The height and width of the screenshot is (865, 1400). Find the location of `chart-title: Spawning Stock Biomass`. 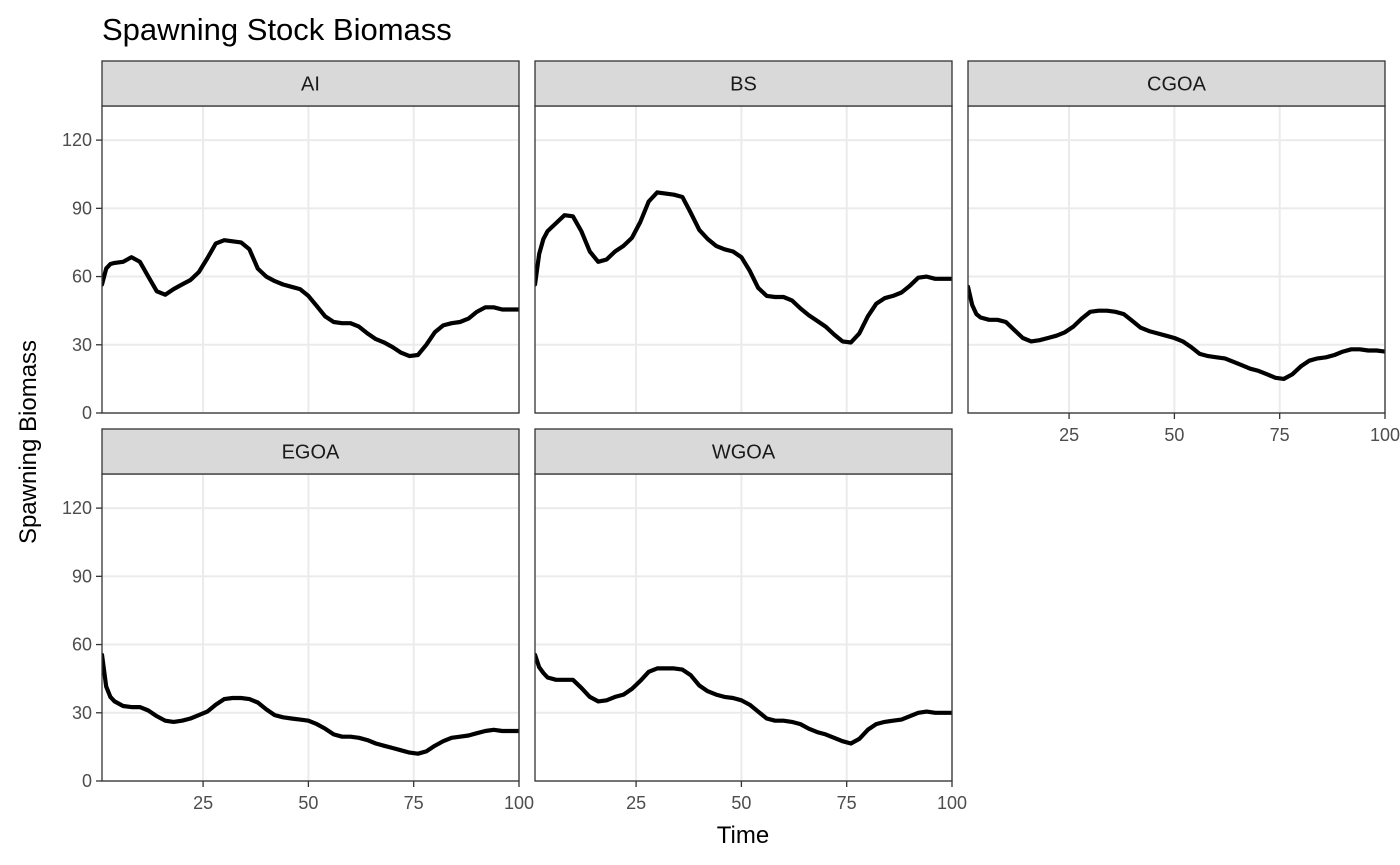

chart-title: Spawning Stock Biomass is located at coordinates (277, 29).